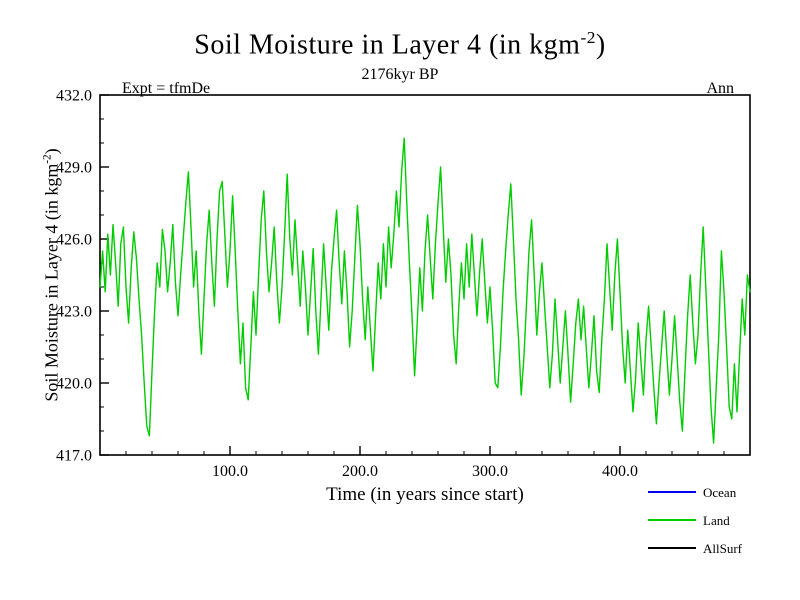 This screenshot has height=600, width=800. I want to click on legend-label-ocean: Ocean, so click(720, 492).